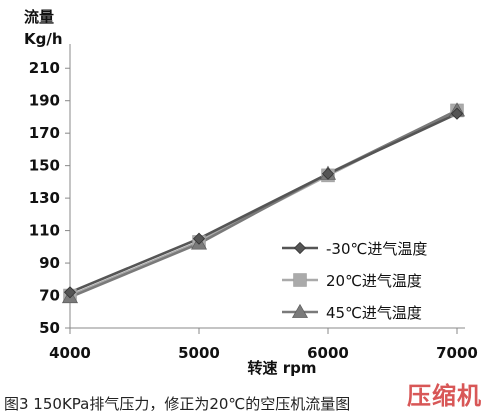 The height and width of the screenshot is (415, 500). I want to click on y-tick-label: 110, so click(44, 231).